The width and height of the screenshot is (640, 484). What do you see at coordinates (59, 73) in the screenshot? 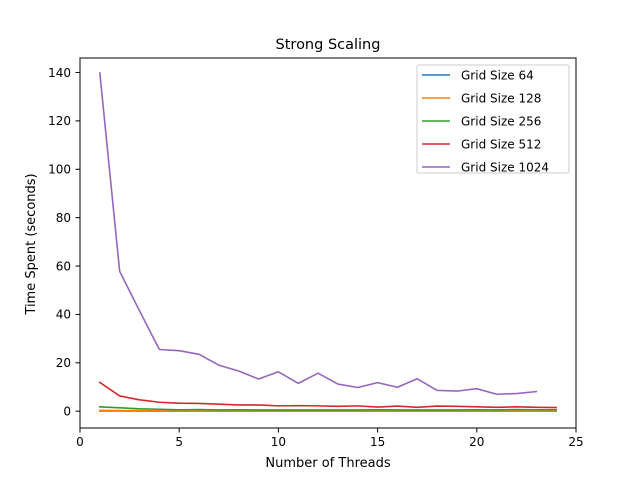
I see `y-tick-label: 140` at bounding box center [59, 73].